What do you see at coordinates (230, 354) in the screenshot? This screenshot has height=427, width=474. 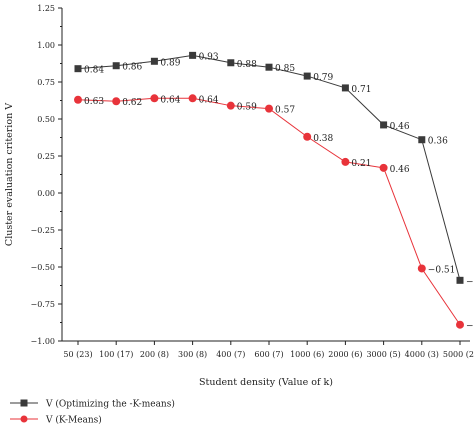 I see `x-tick-label: 400 (7)` at bounding box center [230, 354].